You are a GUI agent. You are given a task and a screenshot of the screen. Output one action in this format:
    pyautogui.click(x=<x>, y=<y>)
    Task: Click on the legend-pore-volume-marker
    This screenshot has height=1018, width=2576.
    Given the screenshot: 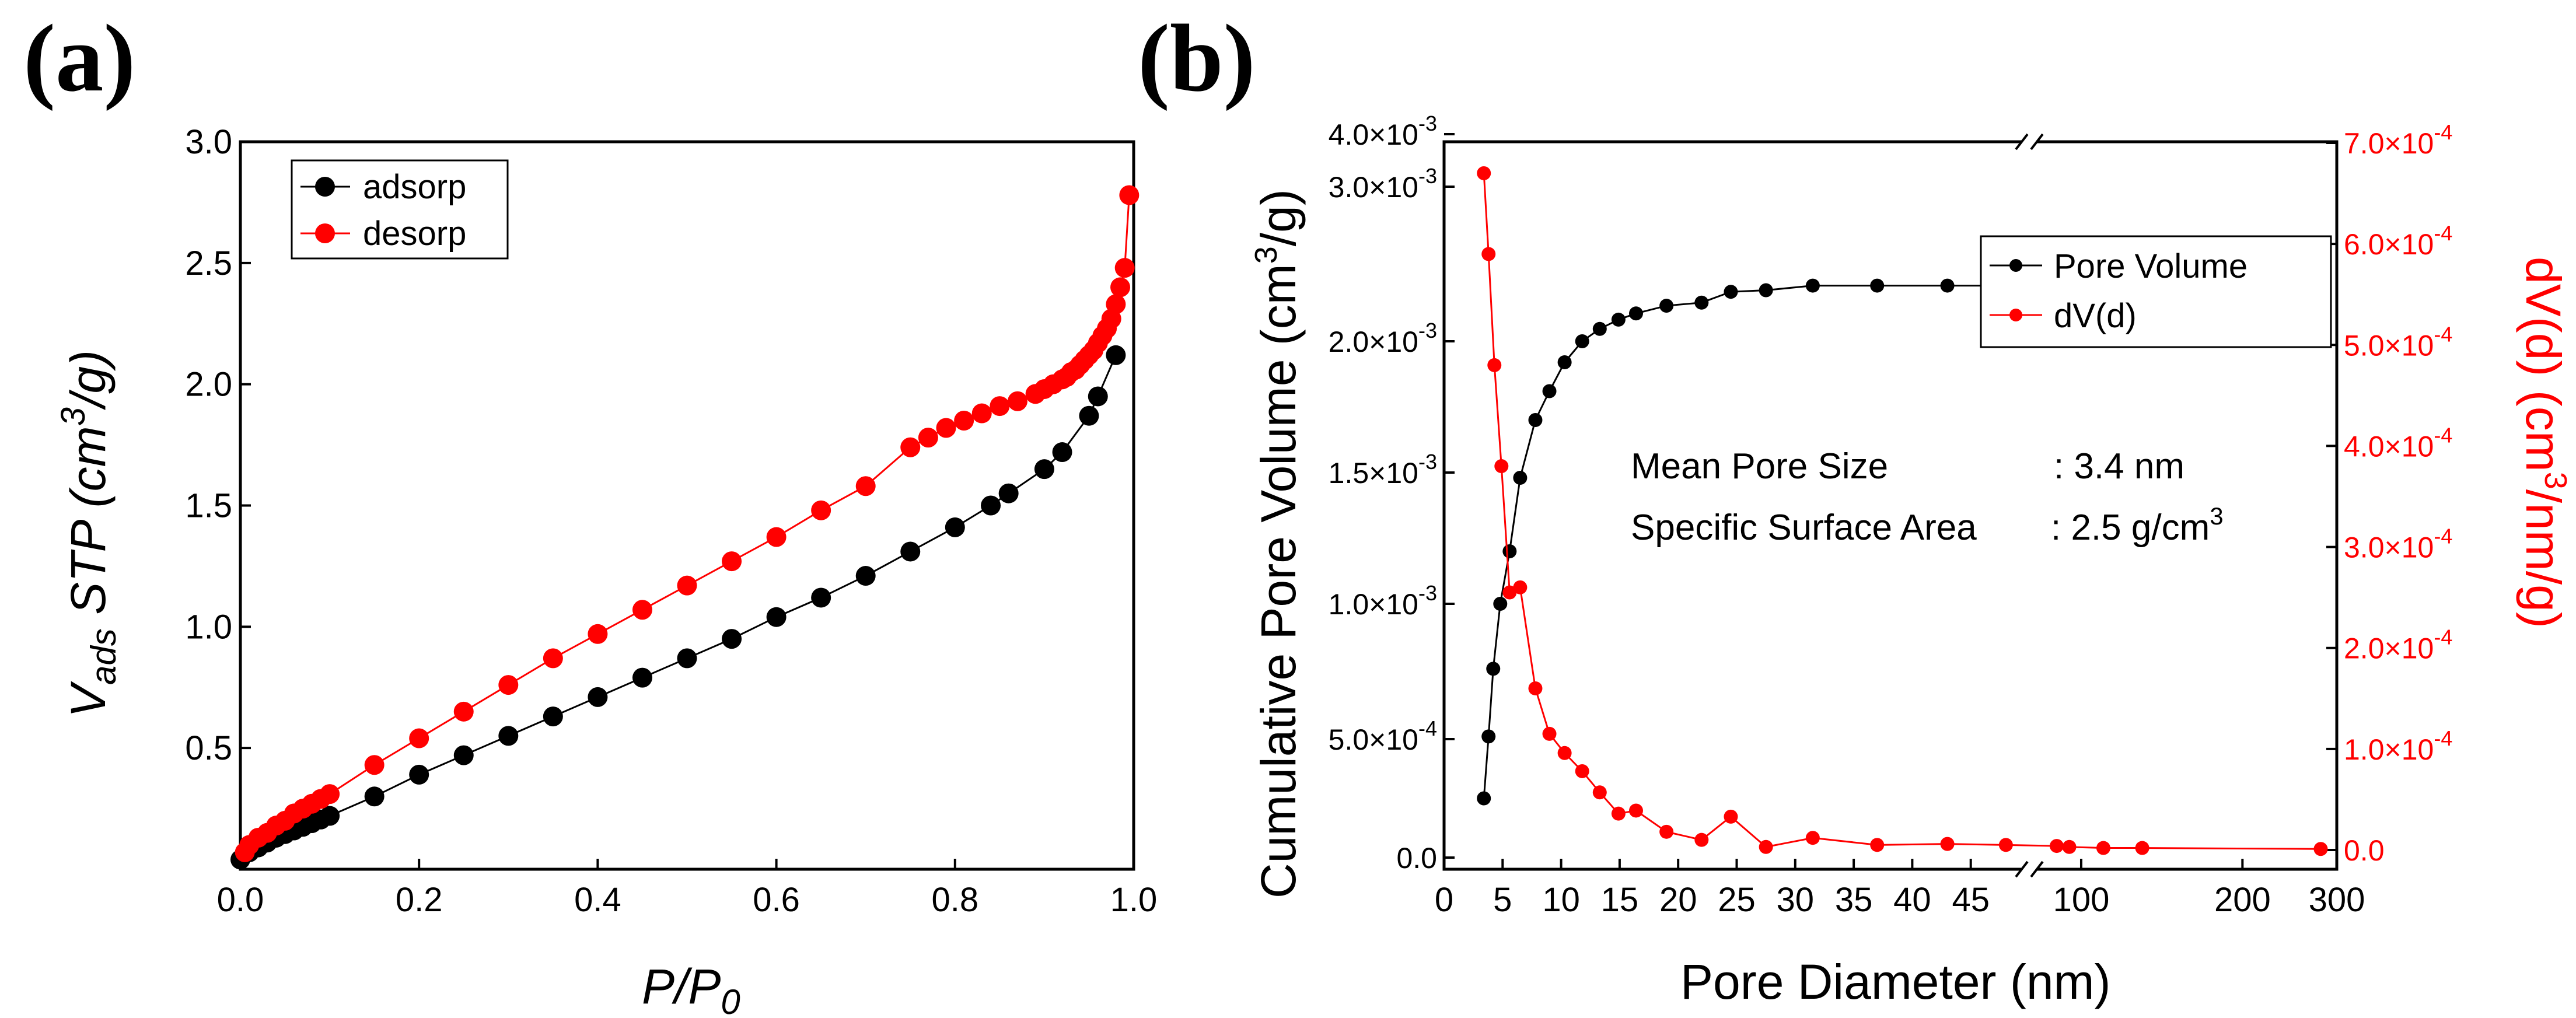 What is the action you would take?
    pyautogui.click(x=2015, y=265)
    